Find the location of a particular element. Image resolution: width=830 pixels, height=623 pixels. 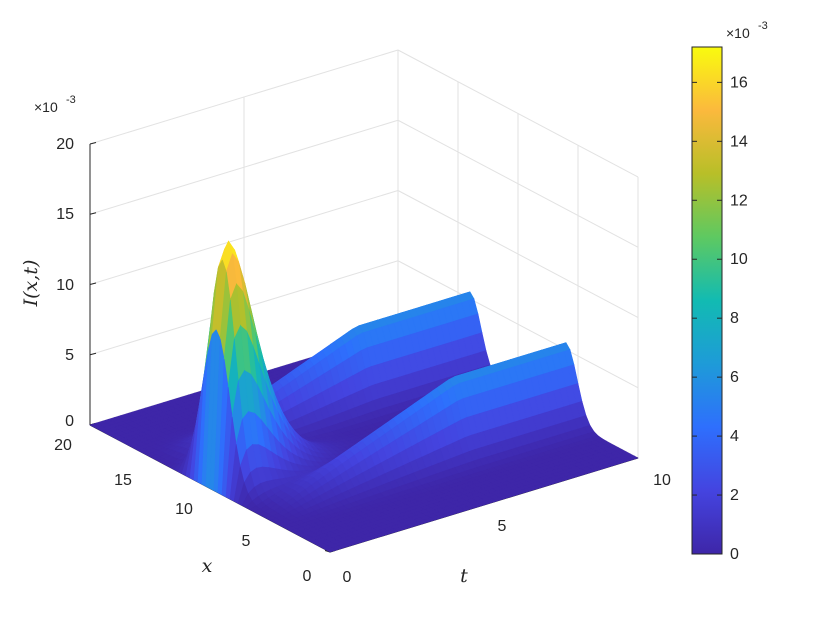

x-tick-label: 10 is located at coordinates (184, 509).